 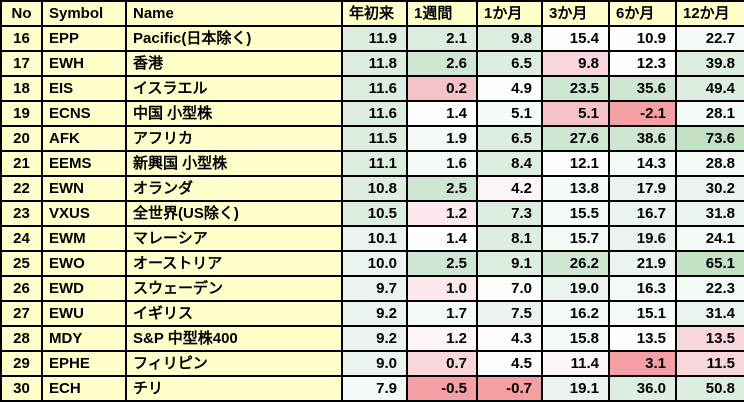 I want to click on cell-return-w1: 1.2, so click(x=442, y=213).